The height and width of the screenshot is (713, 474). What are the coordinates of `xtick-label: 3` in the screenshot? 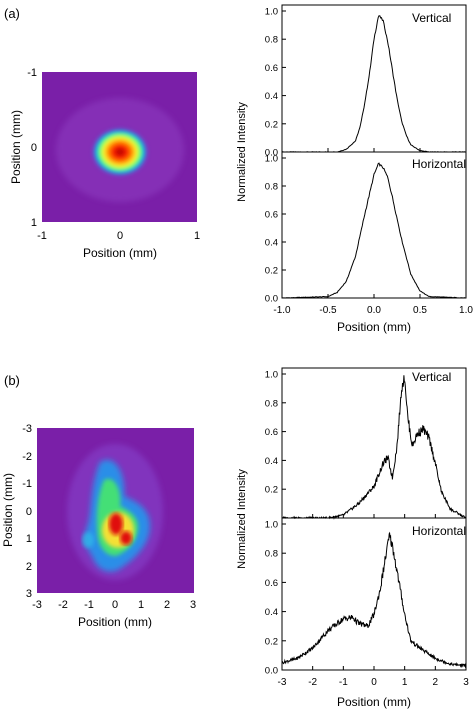 It's located at (466, 682).